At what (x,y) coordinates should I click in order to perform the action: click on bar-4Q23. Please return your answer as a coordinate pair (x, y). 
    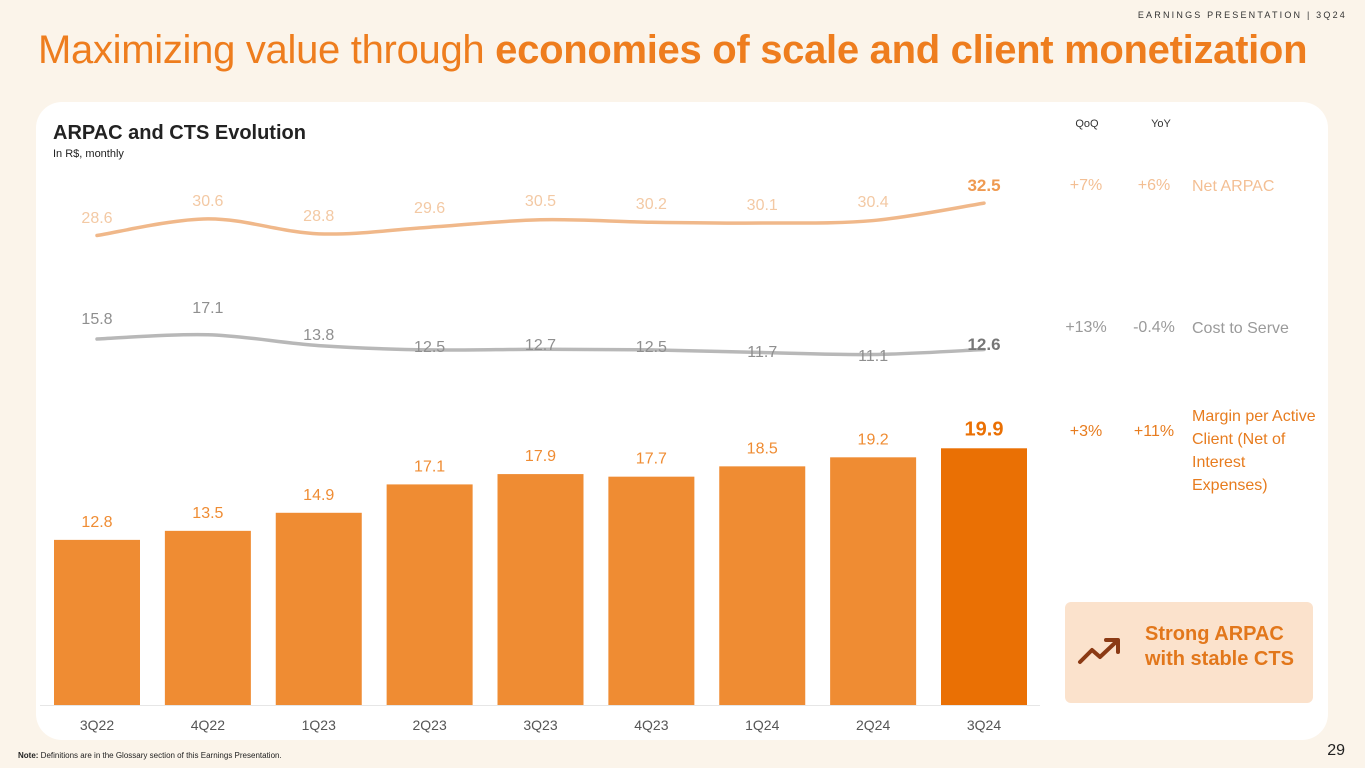
    Looking at the image, I should click on (651, 590).